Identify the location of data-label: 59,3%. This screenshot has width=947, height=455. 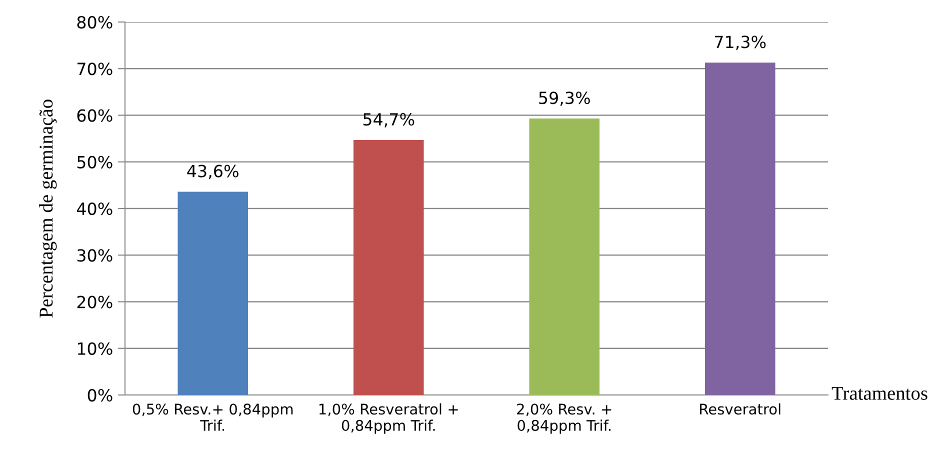
(564, 99).